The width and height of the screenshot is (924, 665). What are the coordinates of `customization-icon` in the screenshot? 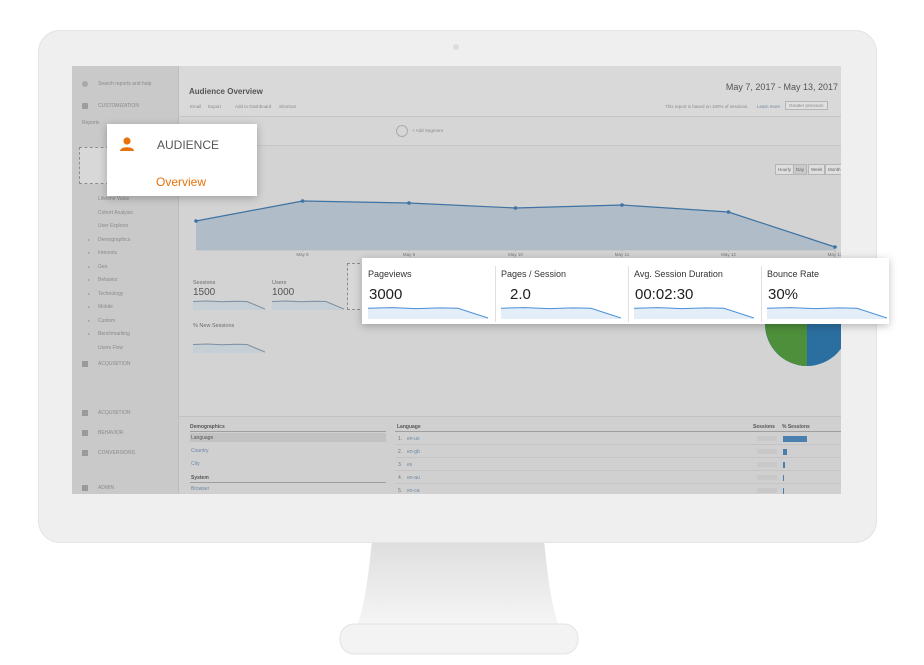 It's located at (85, 106).